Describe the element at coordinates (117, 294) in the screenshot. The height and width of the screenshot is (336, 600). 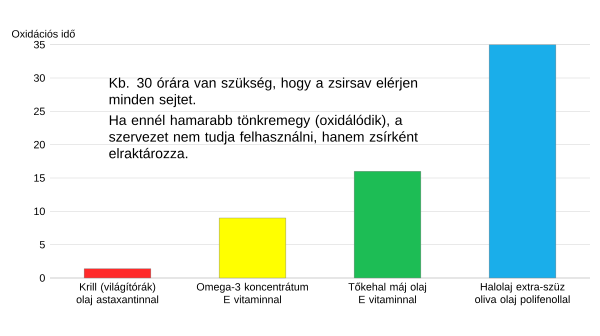
I see `x-tick-label: Krill (világítórák) olaj astaxantinnal` at that location.